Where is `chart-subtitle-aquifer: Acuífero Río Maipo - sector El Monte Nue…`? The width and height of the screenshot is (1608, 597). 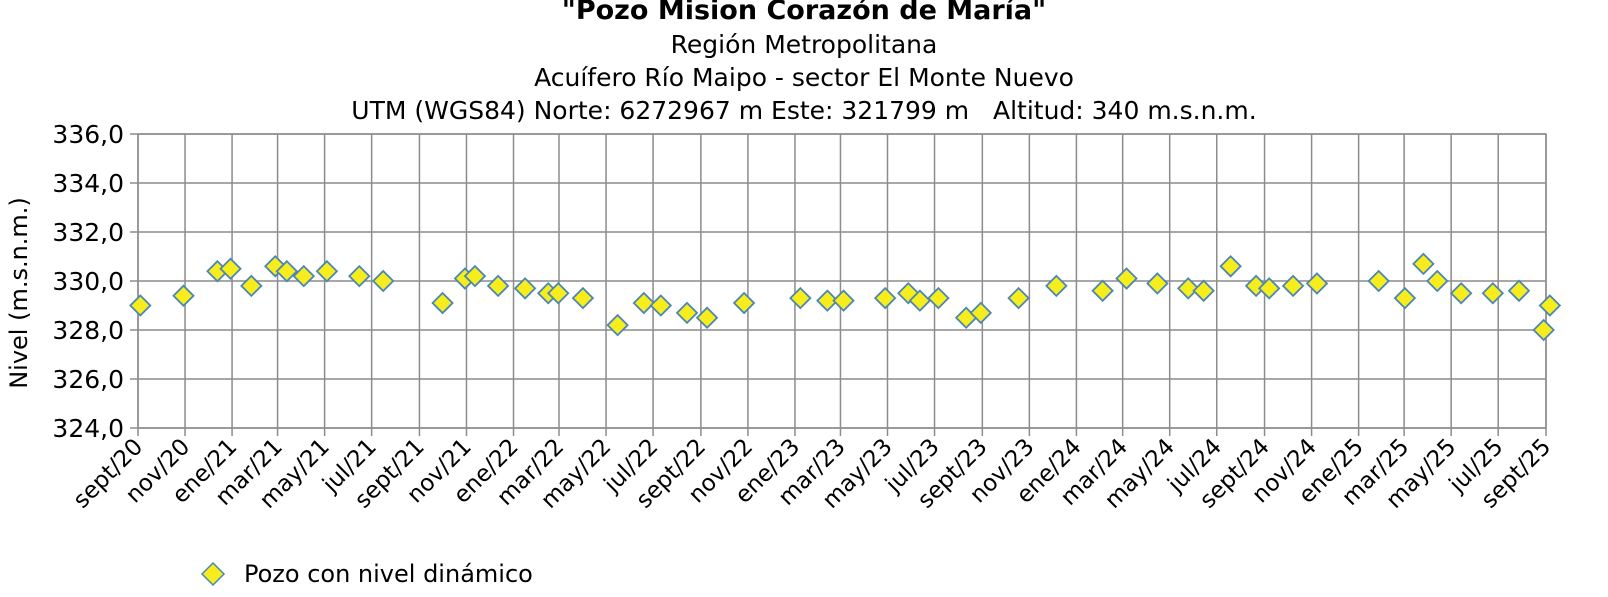 chart-subtitle-aquifer: Acuífero Río Maipo - sector El Monte Nue… is located at coordinates (804, 77).